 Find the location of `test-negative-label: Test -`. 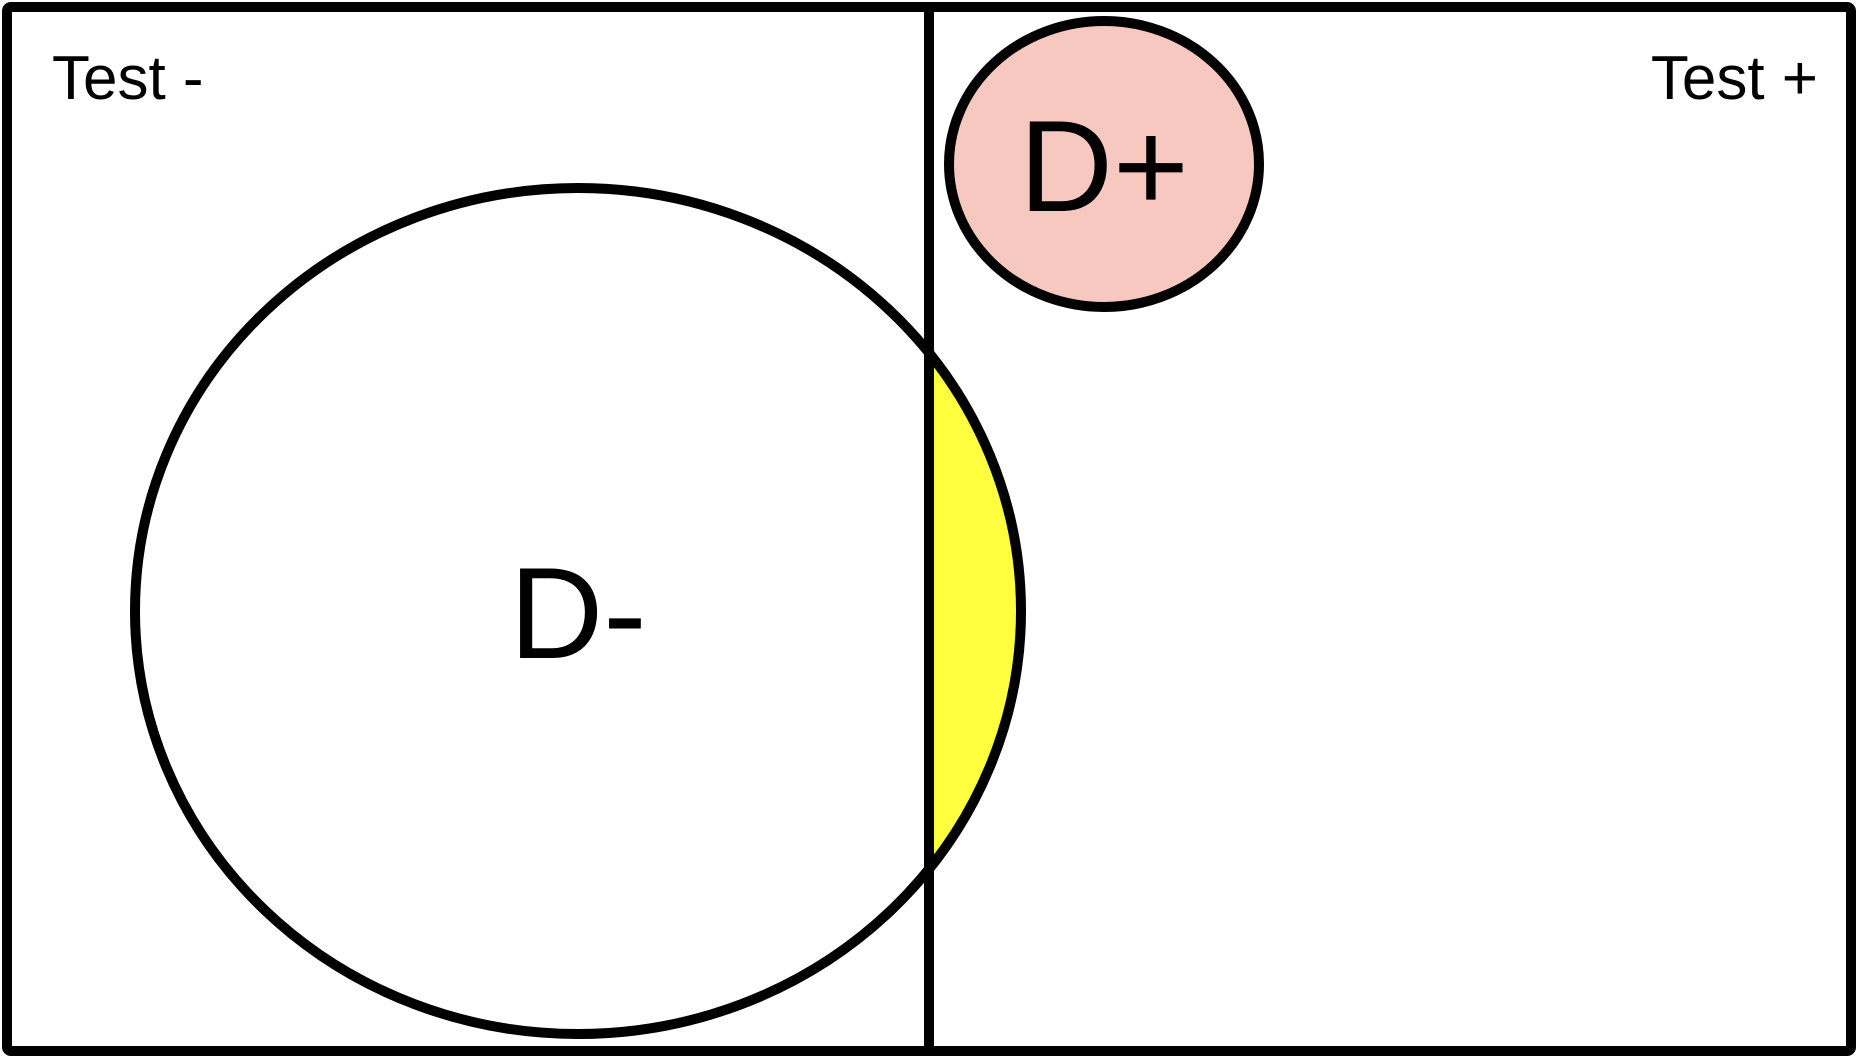

test-negative-label: Test - is located at coordinates (128, 78).